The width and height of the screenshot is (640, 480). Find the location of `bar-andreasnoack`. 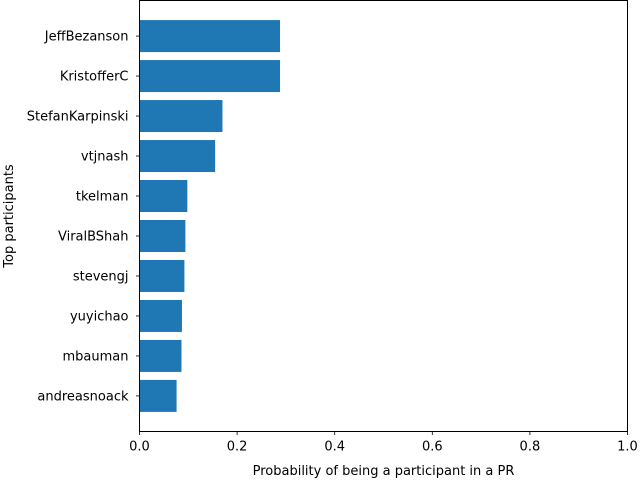

bar-andreasnoack is located at coordinates (158, 395).